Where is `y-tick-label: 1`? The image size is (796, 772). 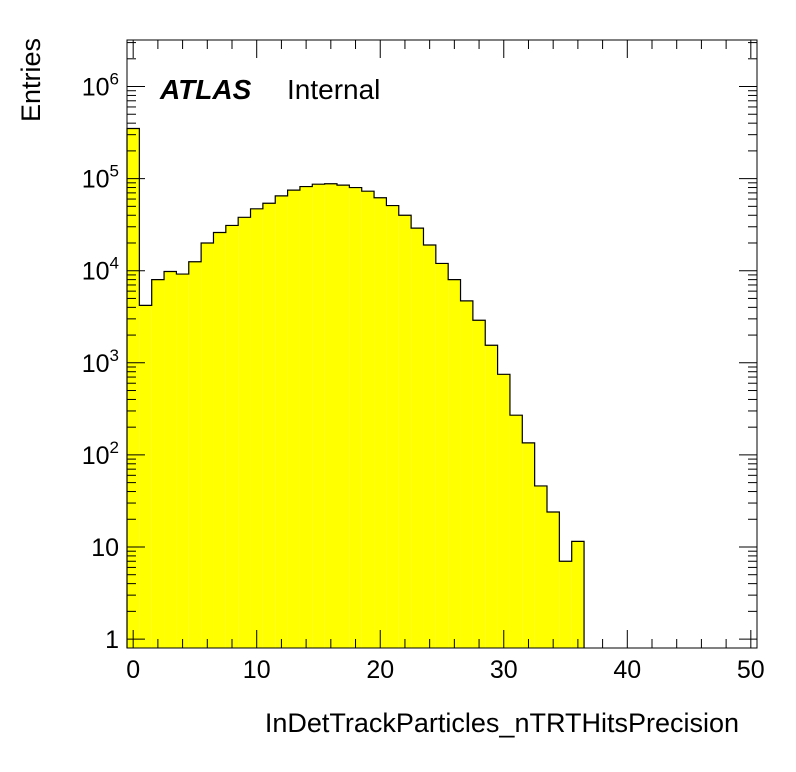 y-tick-label: 1 is located at coordinates (112, 640).